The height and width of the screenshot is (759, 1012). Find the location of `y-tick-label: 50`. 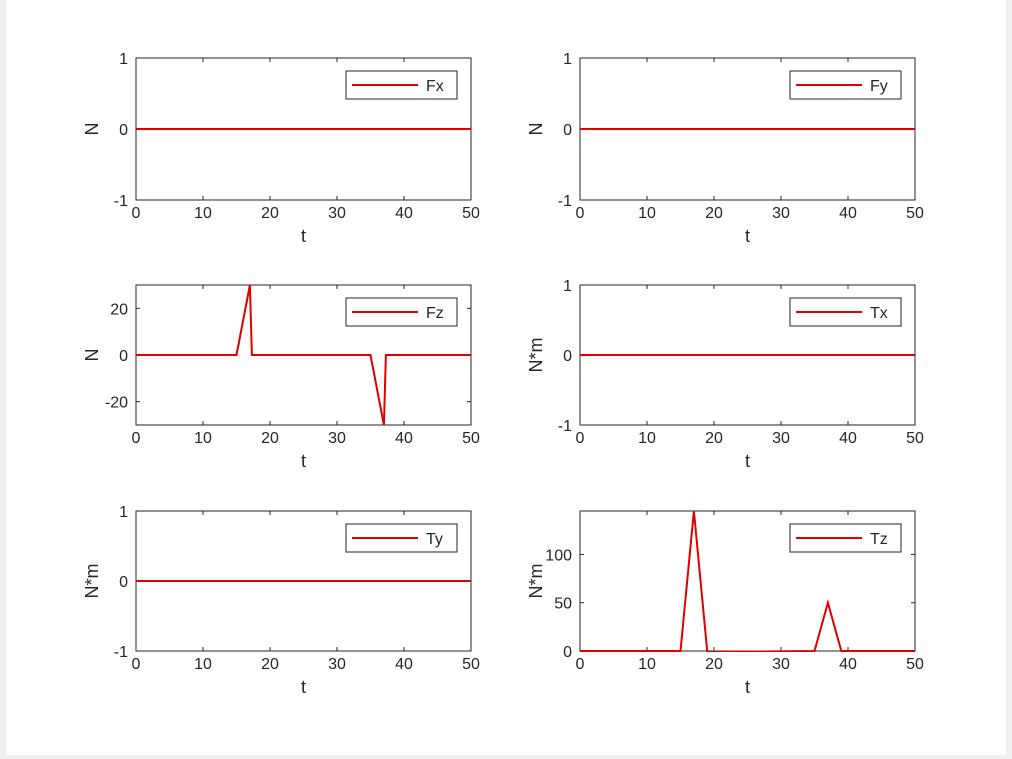

y-tick-label: 50 is located at coordinates (563, 604).